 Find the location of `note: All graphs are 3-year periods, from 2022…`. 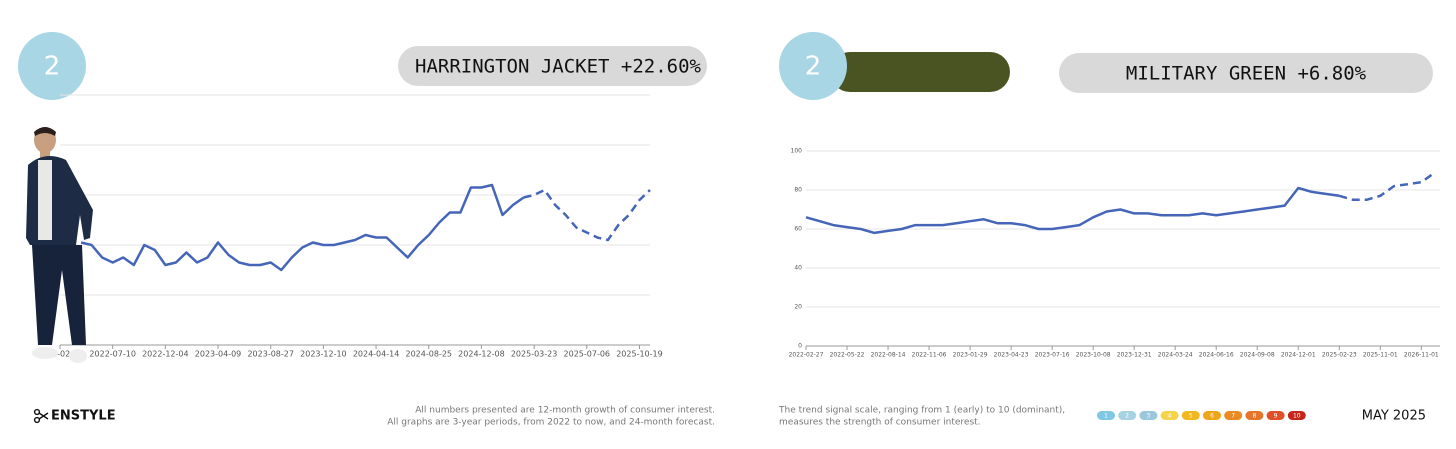

note: All graphs are 3-year periods, from 2022… is located at coordinates (551, 423).